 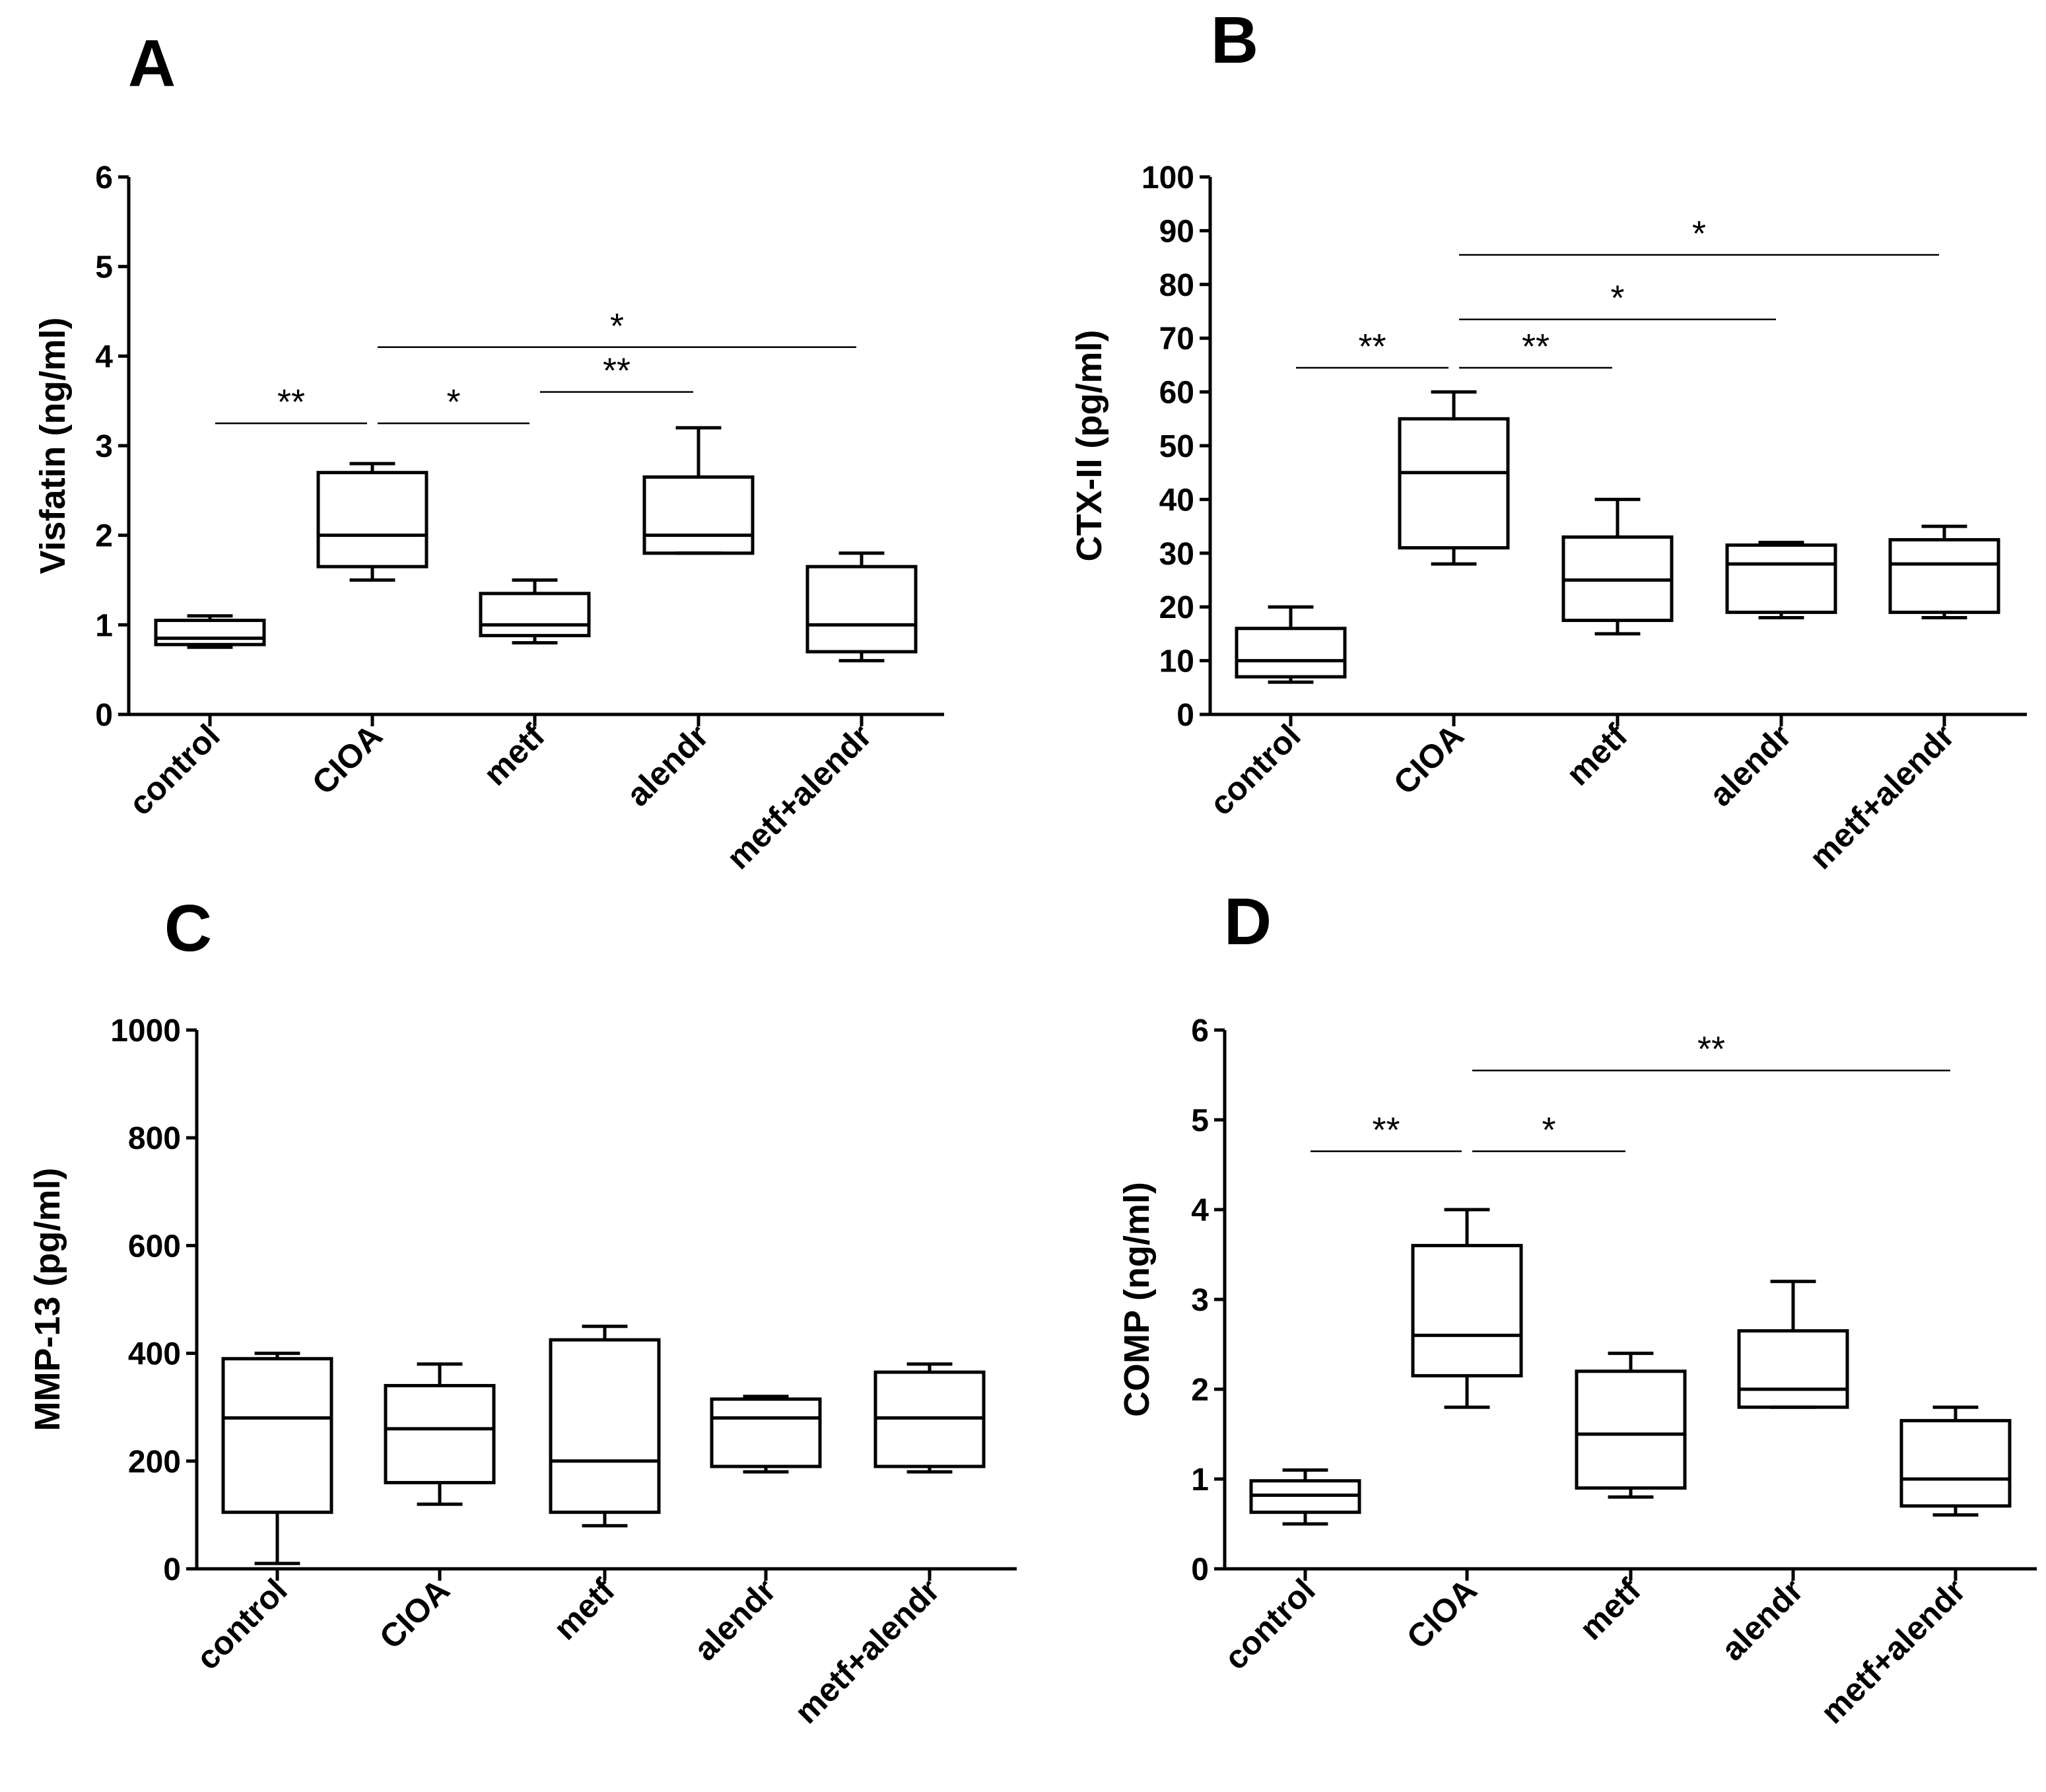 I want to click on y-axis-label: COMP (ng/ml), so click(x=1137, y=1299).